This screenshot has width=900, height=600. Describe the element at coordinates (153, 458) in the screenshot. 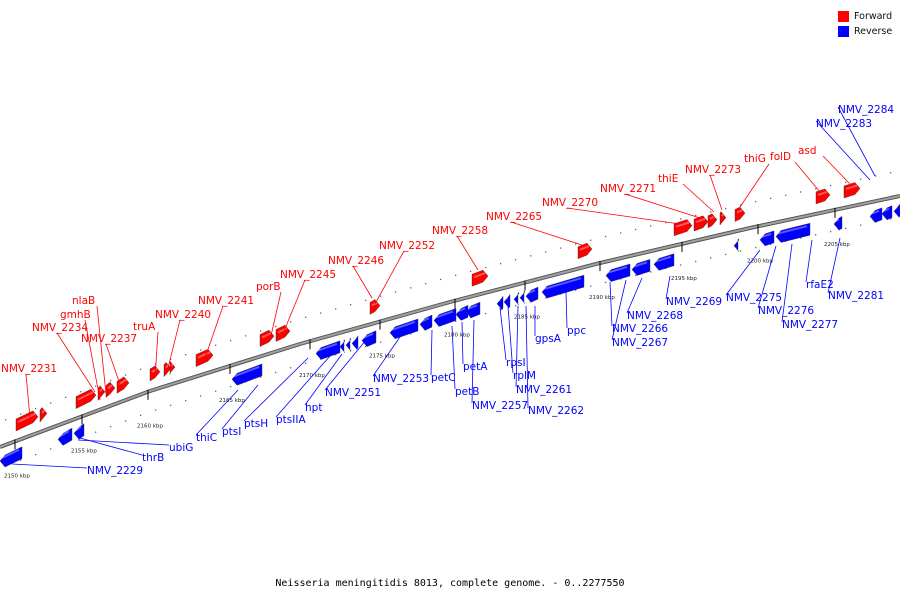

I see `reverse-gene-label: thrB` at that location.